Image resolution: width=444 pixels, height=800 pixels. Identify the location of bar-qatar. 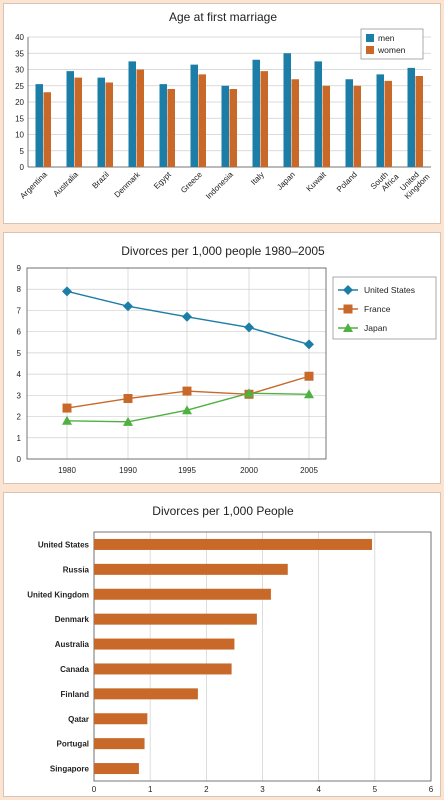
(121, 719).